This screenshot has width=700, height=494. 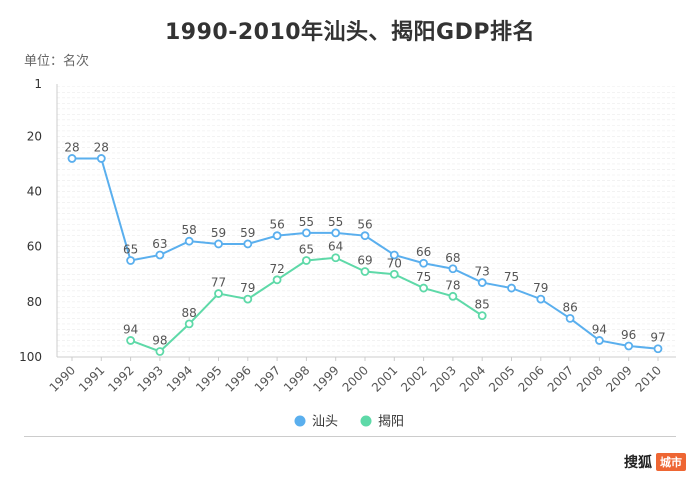 I want to click on unit-label: 单位：名次, so click(x=57, y=61).